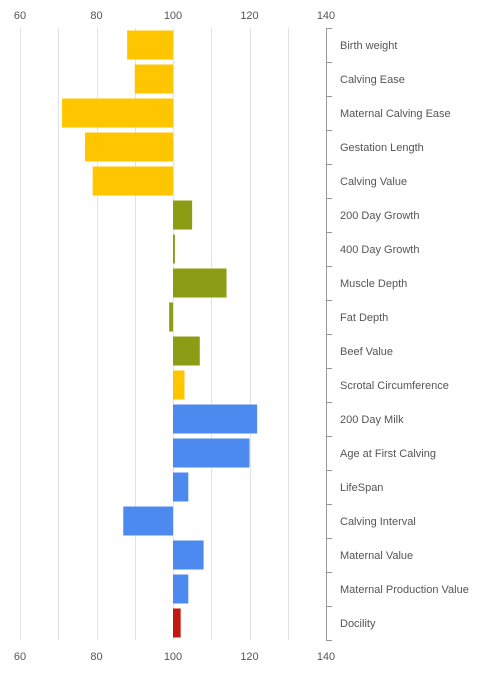 The width and height of the screenshot is (500, 677). What do you see at coordinates (174, 249) in the screenshot?
I see `bar-400-day-growth` at bounding box center [174, 249].